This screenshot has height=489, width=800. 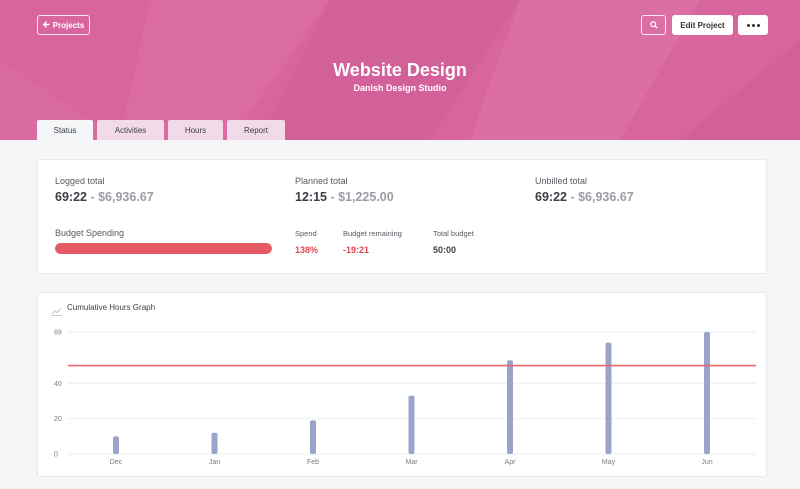 I want to click on tab-status: Status, so click(x=65, y=130).